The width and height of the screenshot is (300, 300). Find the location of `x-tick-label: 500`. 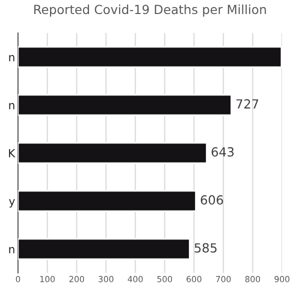

x-tick-label: 500 is located at coordinates (164, 279).